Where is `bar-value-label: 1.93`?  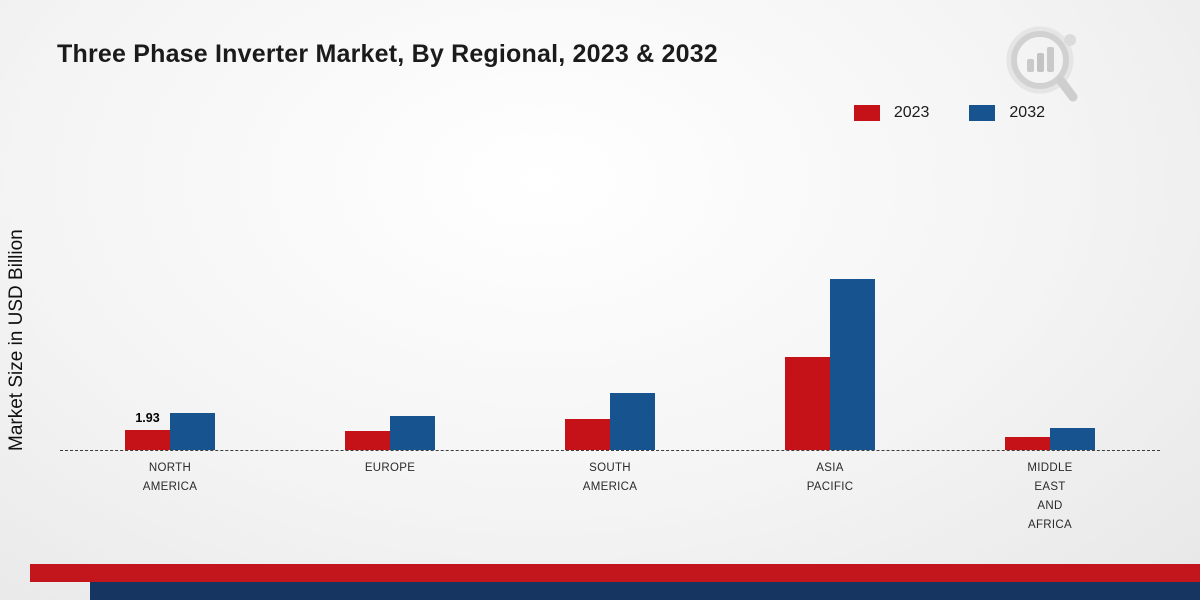
bar-value-label: 1.93 is located at coordinates (147, 418).